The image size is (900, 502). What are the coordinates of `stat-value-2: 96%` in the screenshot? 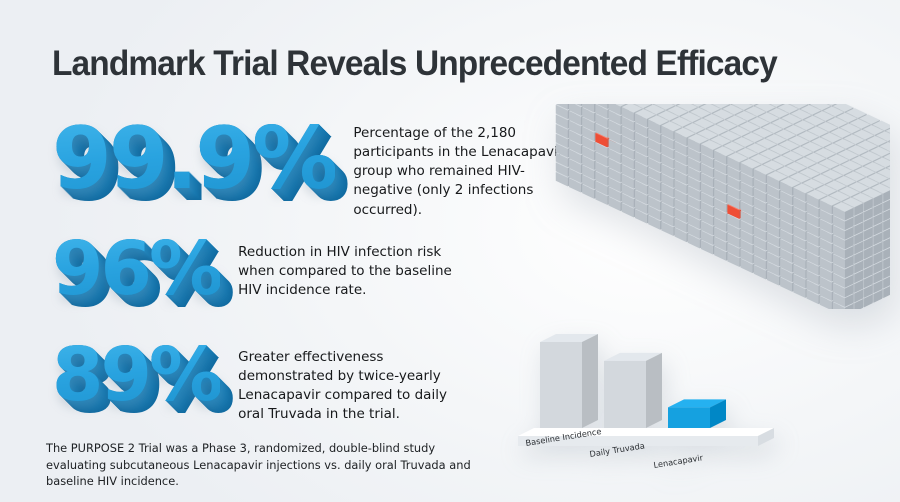 It's located at (137, 269).